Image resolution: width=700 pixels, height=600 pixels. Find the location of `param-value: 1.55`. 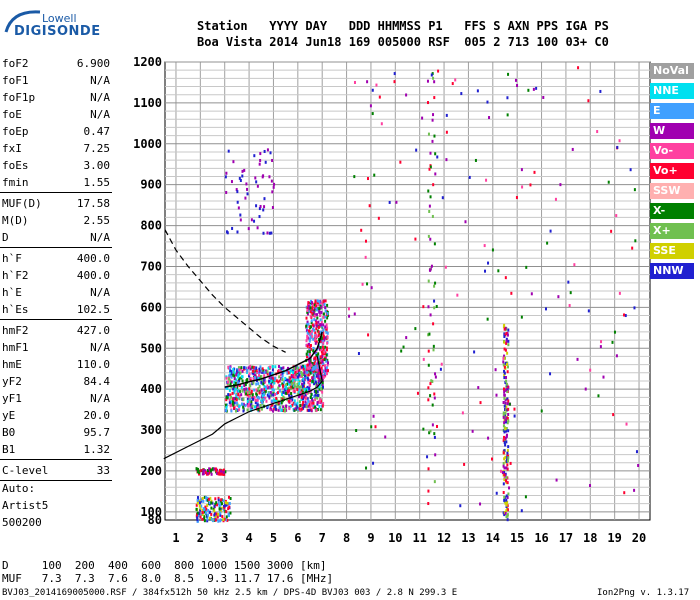

param-value: 1.55 is located at coordinates (97, 182).